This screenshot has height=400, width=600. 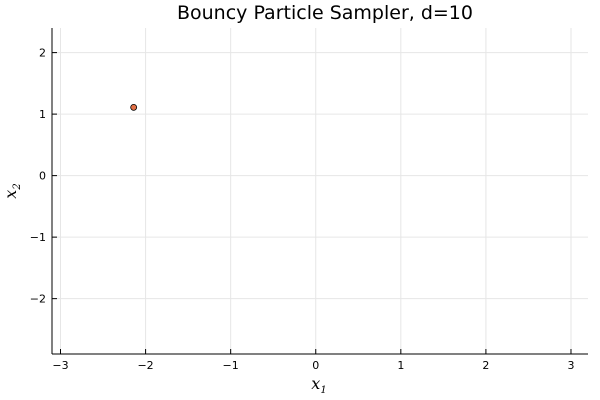 I want to click on y-axis-label-subscript: 2, so click(x=17, y=186).